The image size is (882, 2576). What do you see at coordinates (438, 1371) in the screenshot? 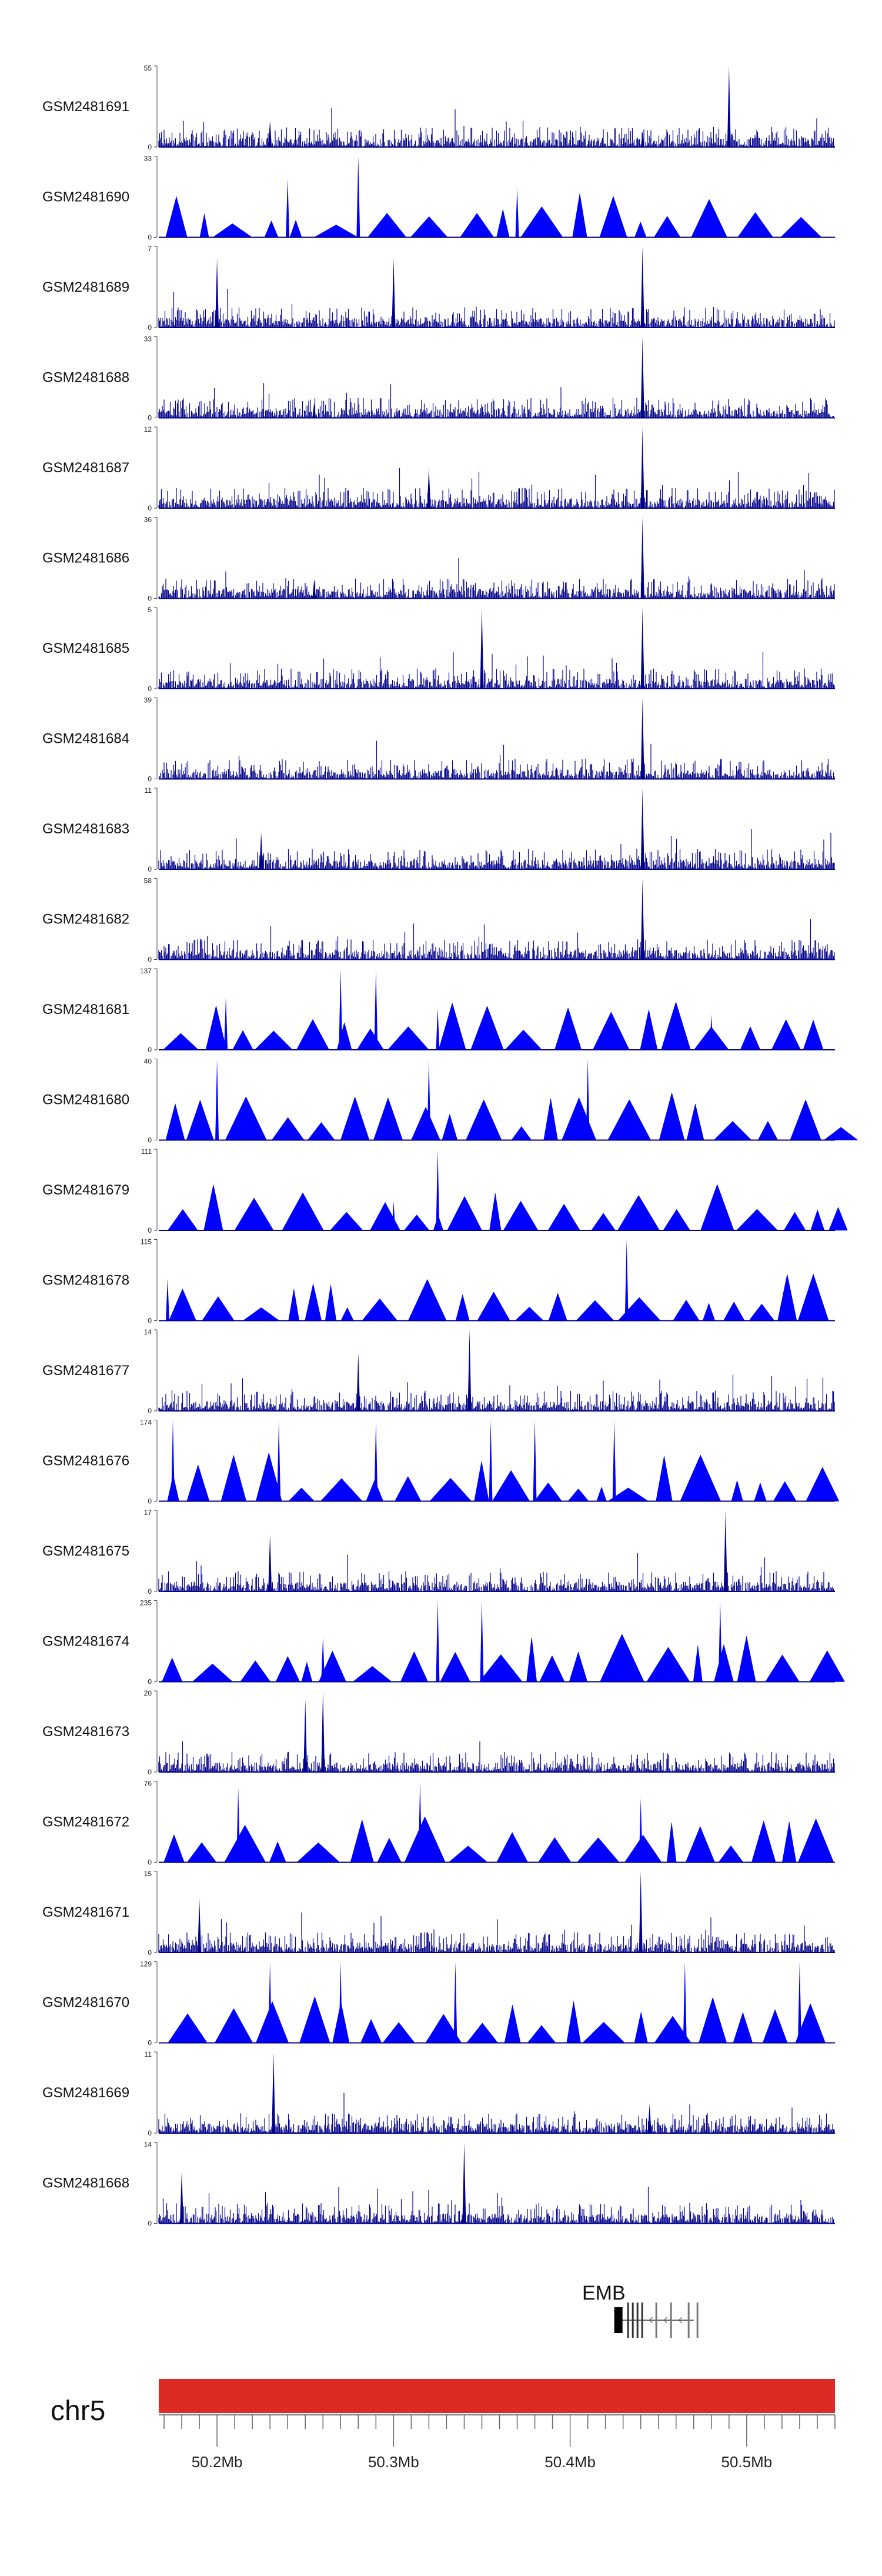
I see `track-GSM2481677: 14 0 GSM2481677` at bounding box center [438, 1371].